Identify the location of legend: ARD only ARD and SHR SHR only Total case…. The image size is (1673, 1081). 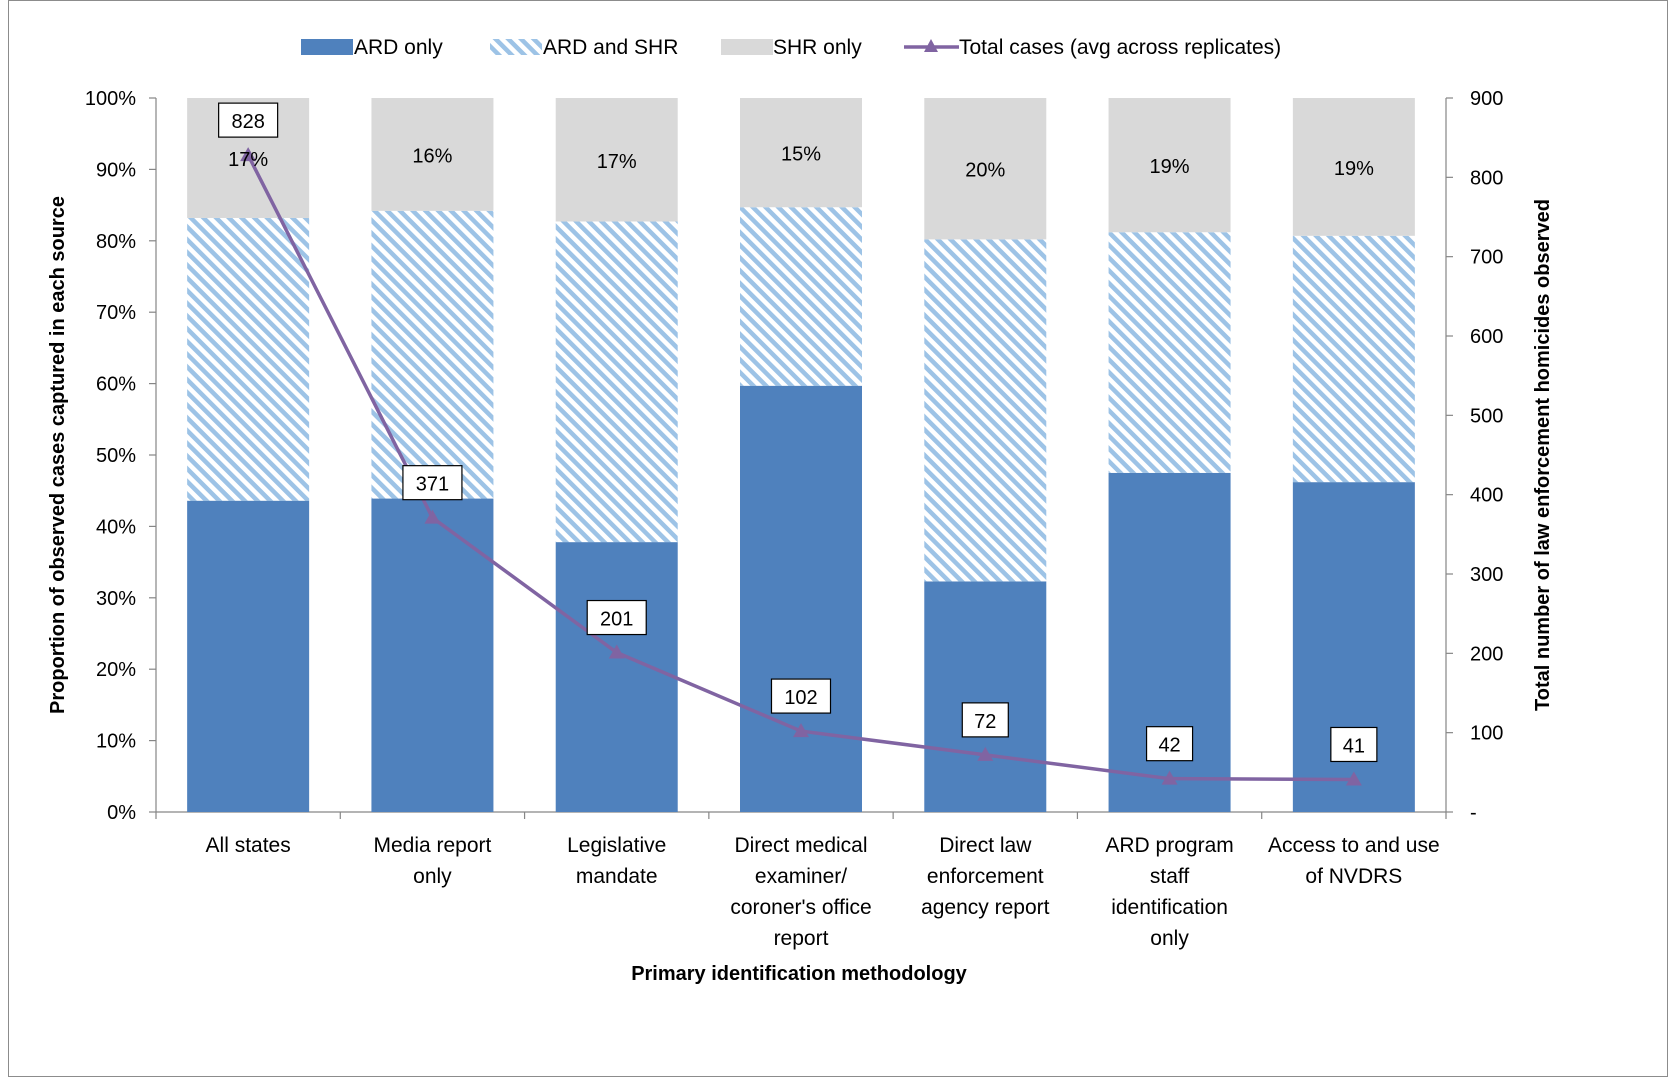
(791, 47).